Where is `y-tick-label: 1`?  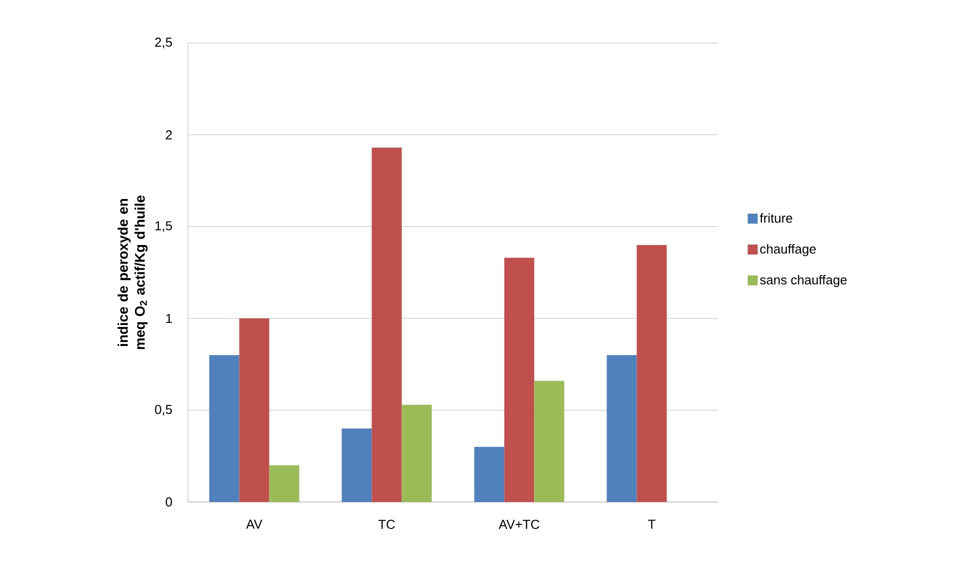 y-tick-label: 1 is located at coordinates (169, 318).